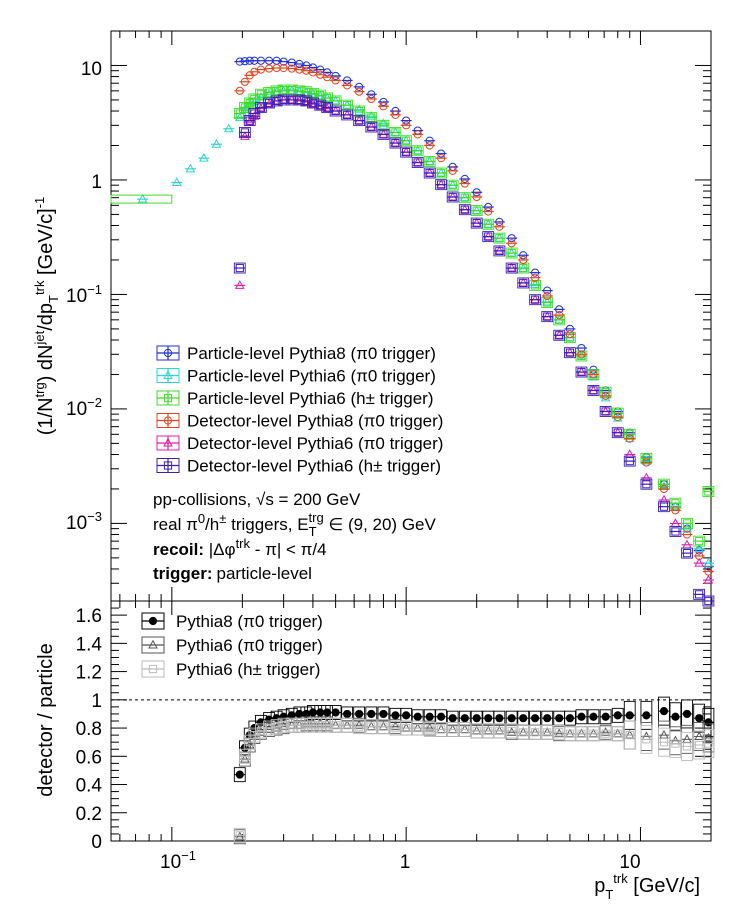  Describe the element at coordinates (629, 862) in the screenshot. I see `xtick-label-10: 10` at that location.